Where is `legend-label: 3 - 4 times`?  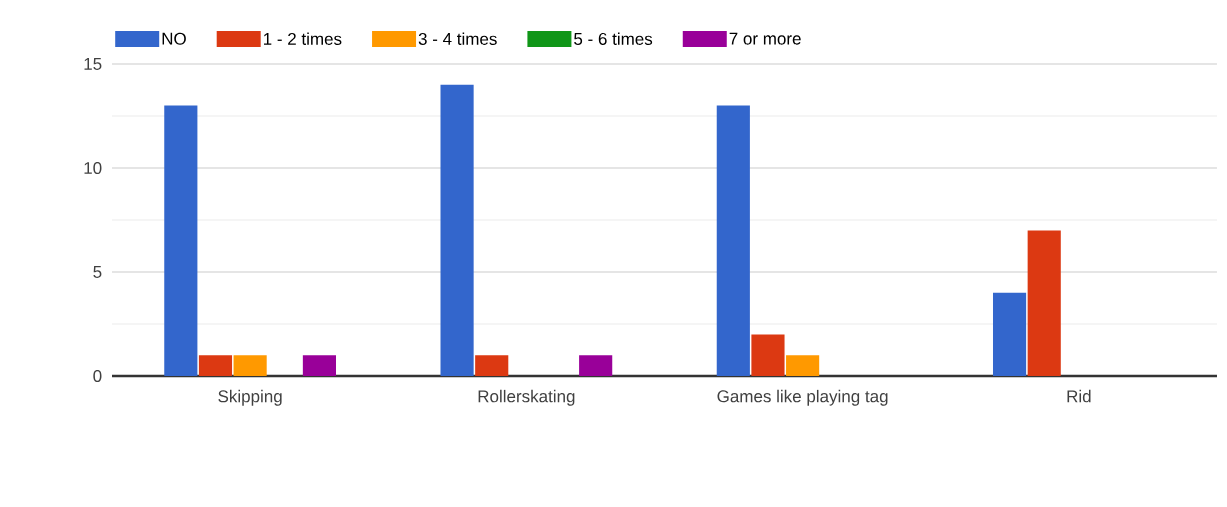 legend-label: 3 - 4 times is located at coordinates (457, 38).